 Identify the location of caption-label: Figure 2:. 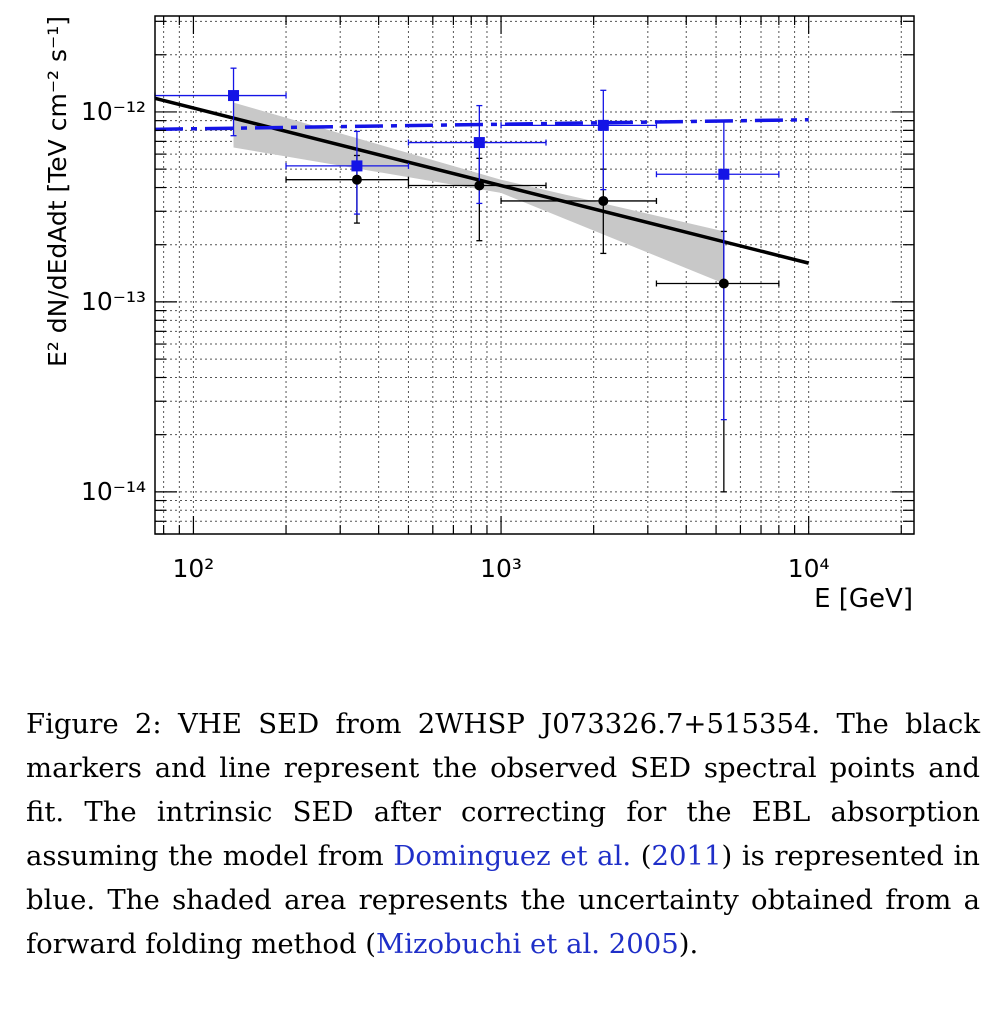
(102, 724).